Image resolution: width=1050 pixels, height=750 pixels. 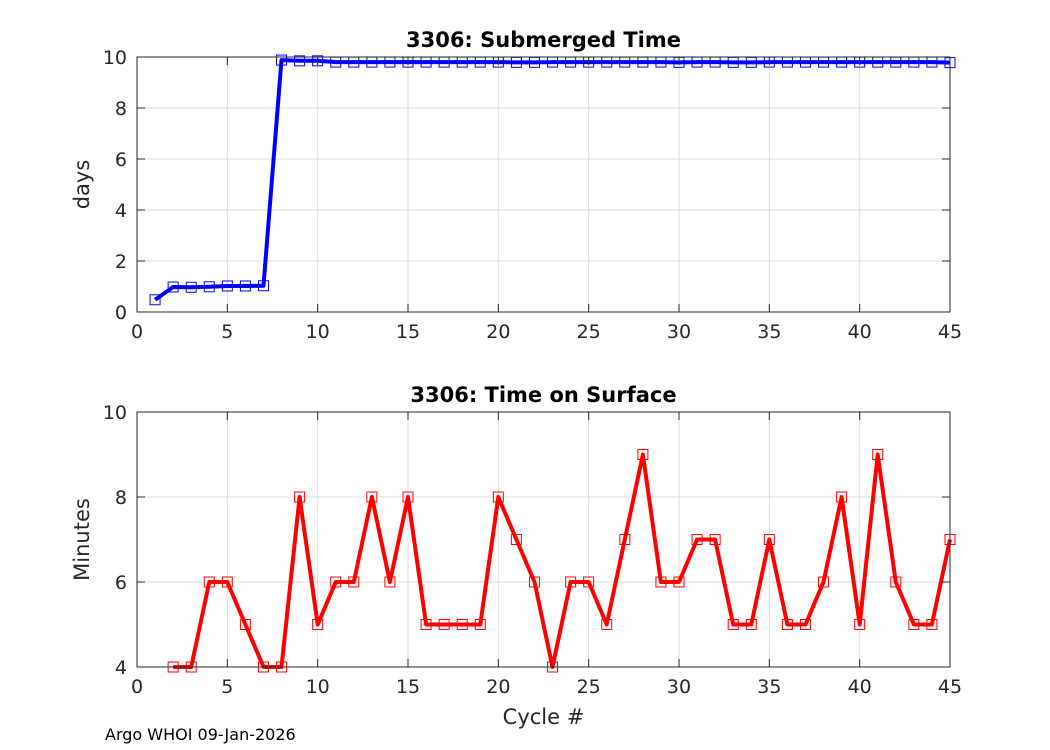 I want to click on y-axis-label: days, so click(x=82, y=185).